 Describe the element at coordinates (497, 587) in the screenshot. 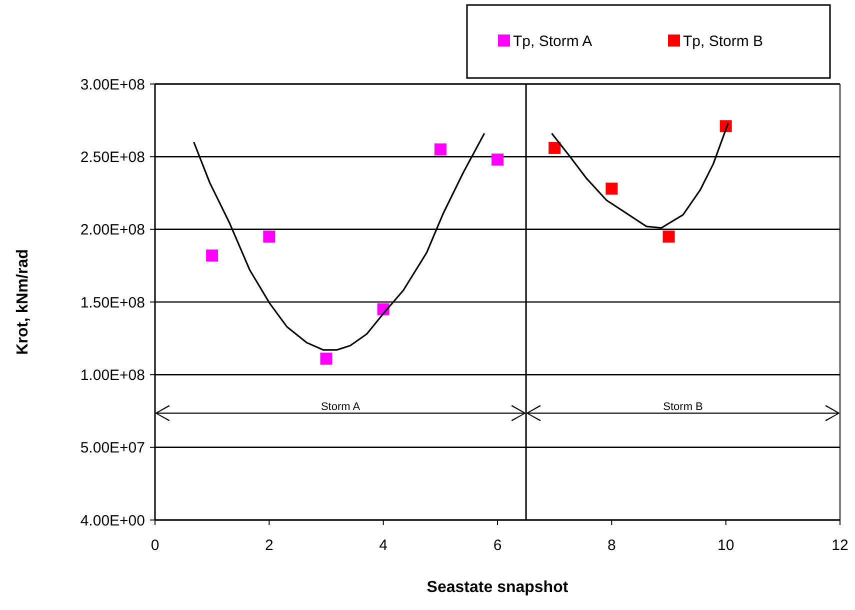

I see `x-axis-title: Seastate snapshot` at that location.